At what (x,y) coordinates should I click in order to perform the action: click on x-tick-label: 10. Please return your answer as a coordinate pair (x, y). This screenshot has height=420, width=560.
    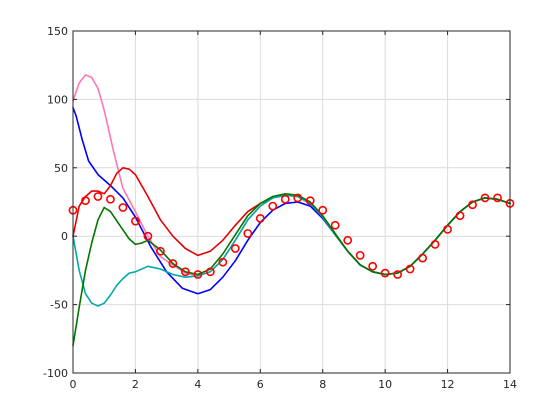
    Looking at the image, I should click on (385, 384).